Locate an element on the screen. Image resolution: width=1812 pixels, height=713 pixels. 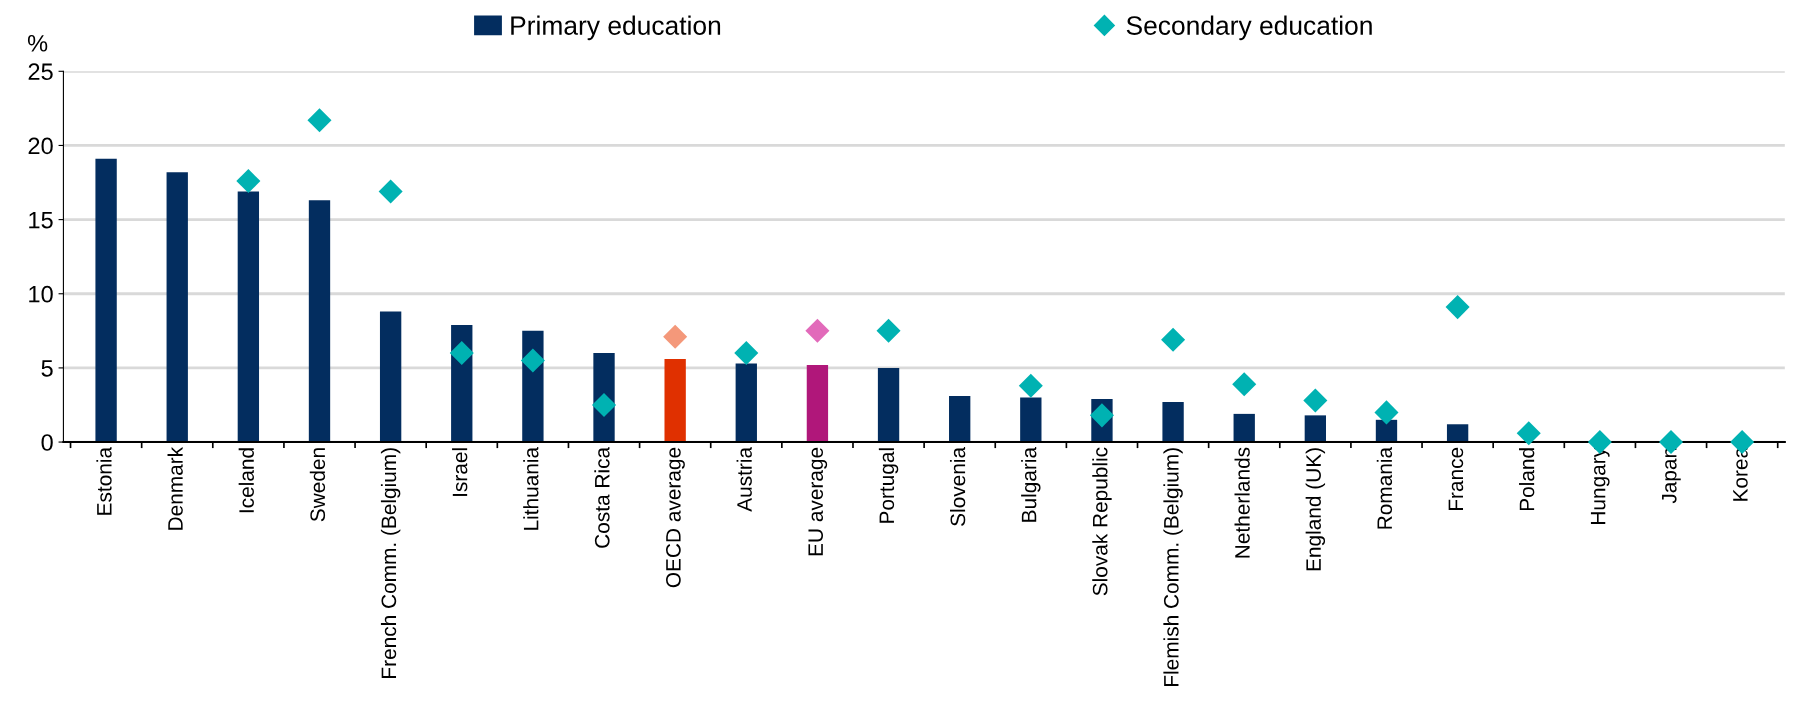
x-tick-label: Slovak Republic is located at coordinates (1102, 521).